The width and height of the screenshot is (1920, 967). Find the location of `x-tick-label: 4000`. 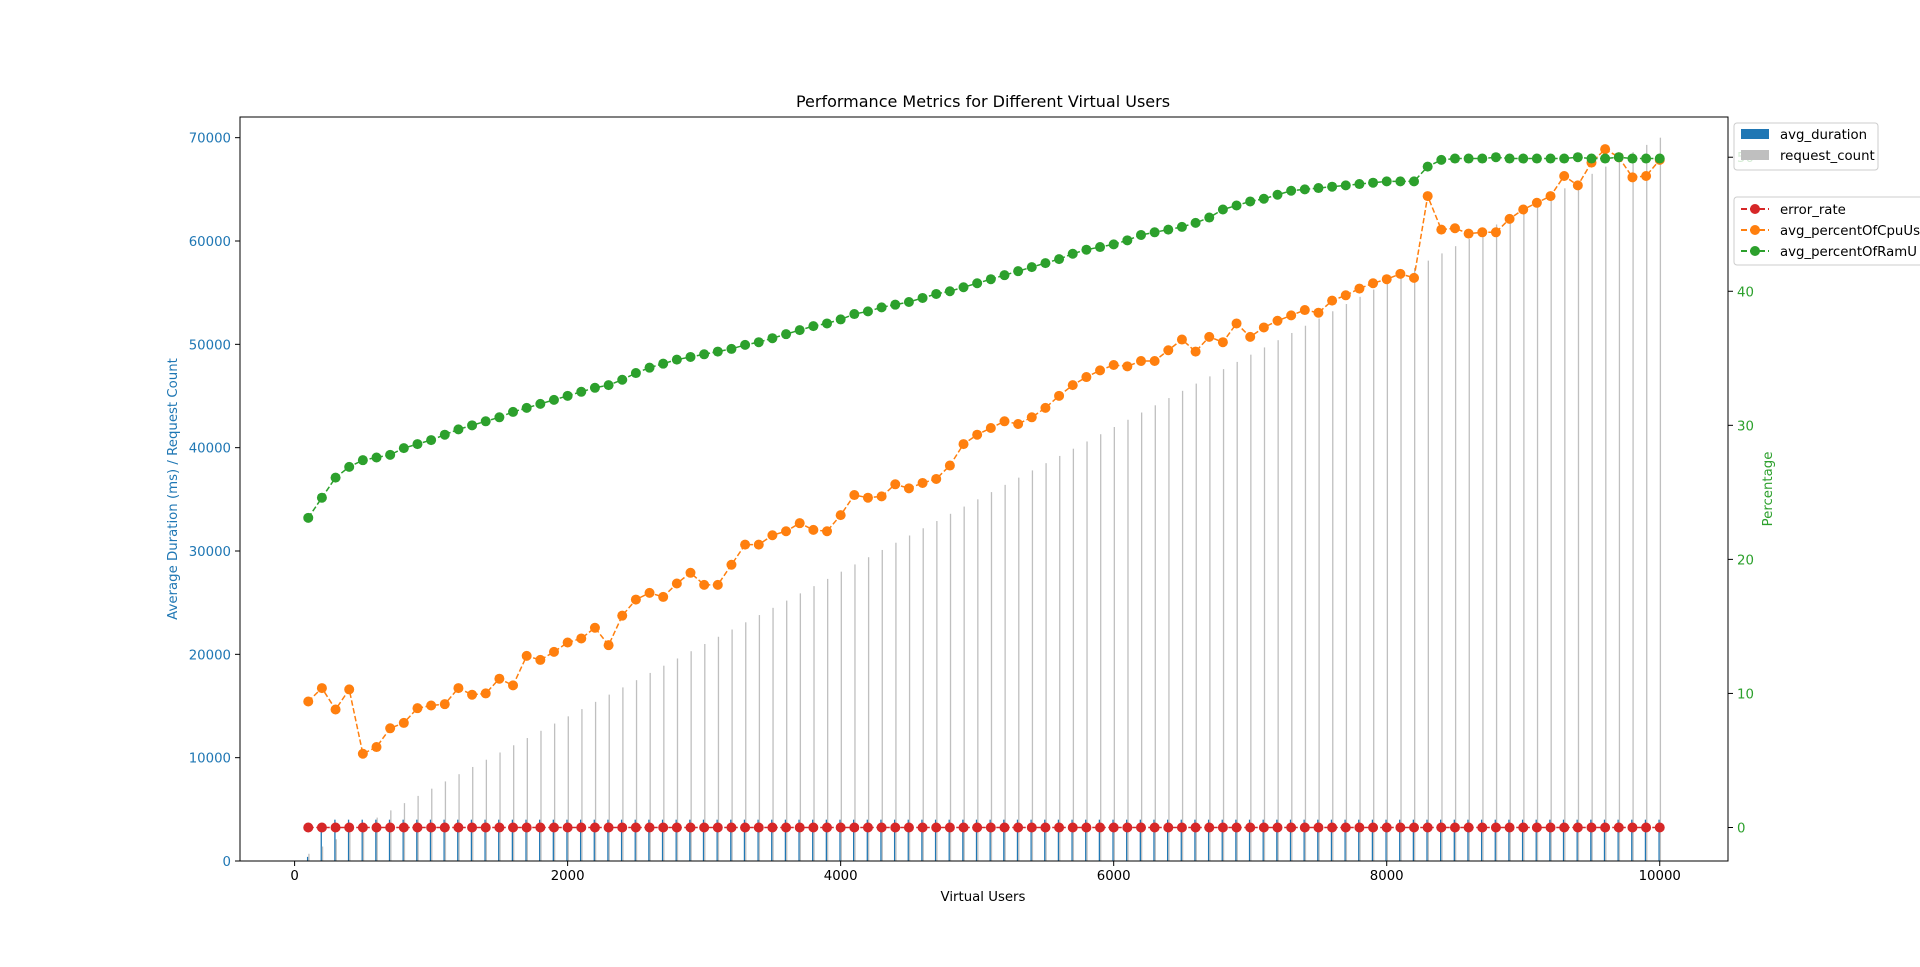

x-tick-label: 4000 is located at coordinates (841, 876).